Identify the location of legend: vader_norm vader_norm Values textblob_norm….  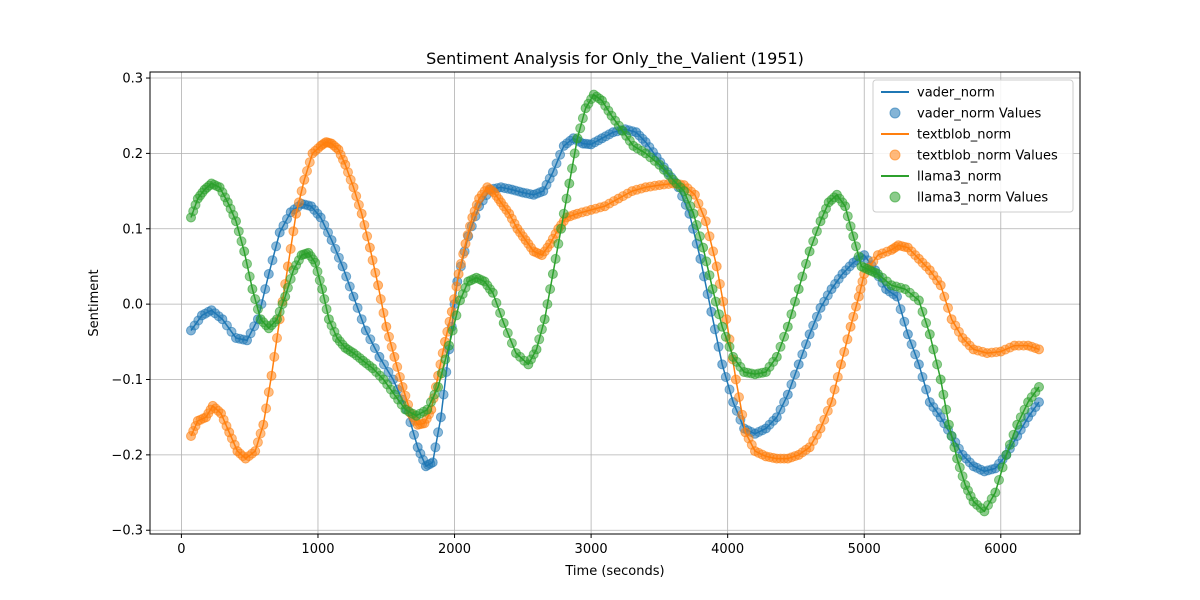
(973, 146).